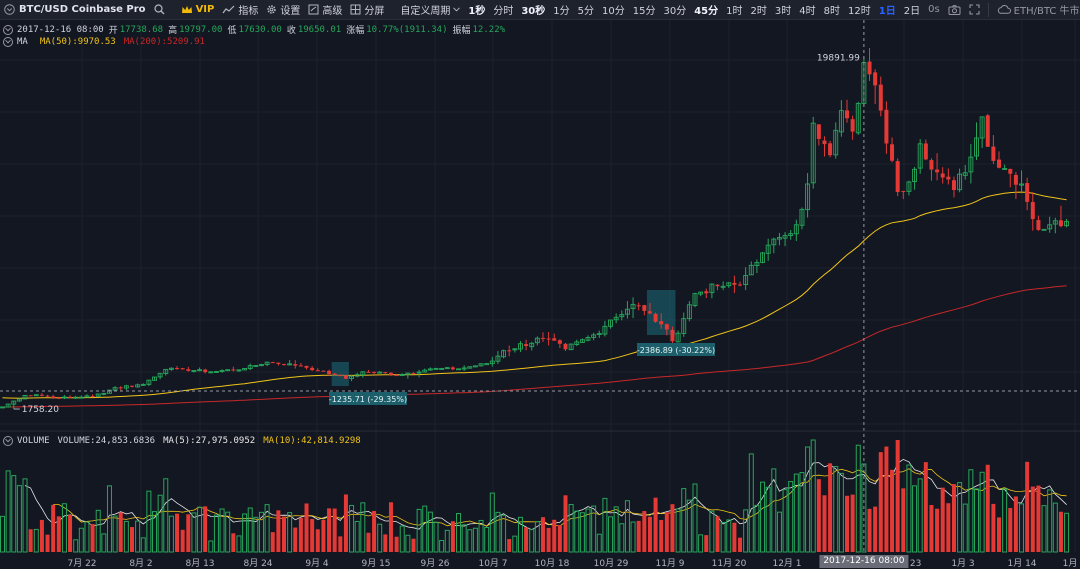 This screenshot has width=1080, height=569. I want to click on interval-2日: 2日, so click(912, 11).